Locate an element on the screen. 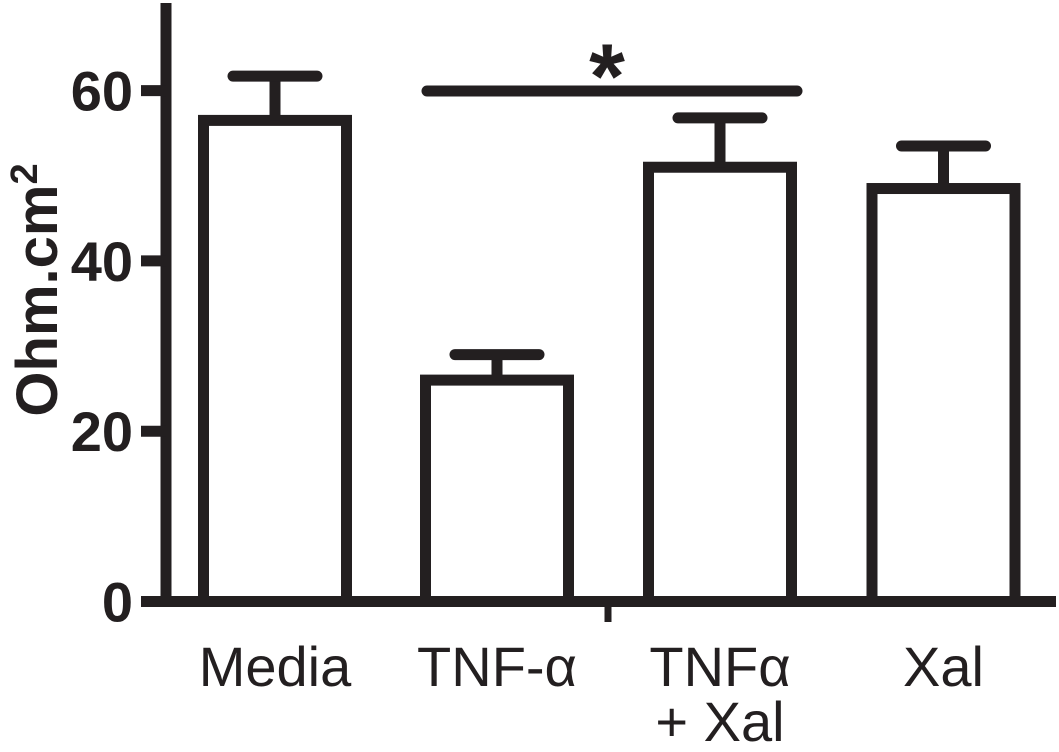 This screenshot has width=1059, height=752. y-tick-label: 20 is located at coordinates (102, 431).